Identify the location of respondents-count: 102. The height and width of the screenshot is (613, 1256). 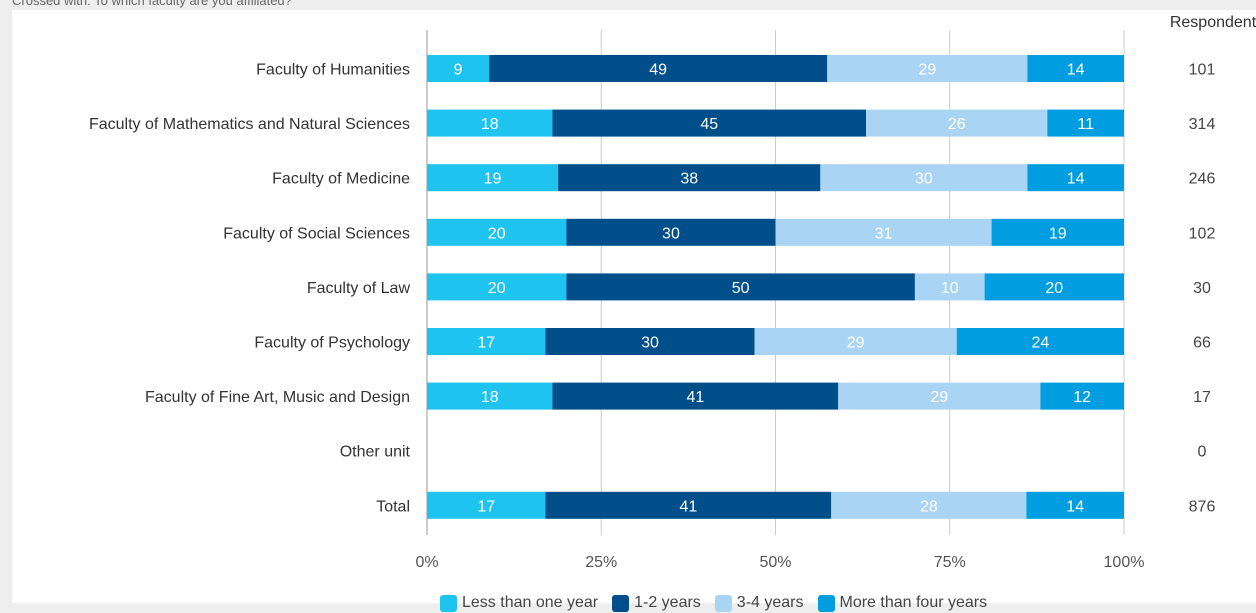
(1202, 233).